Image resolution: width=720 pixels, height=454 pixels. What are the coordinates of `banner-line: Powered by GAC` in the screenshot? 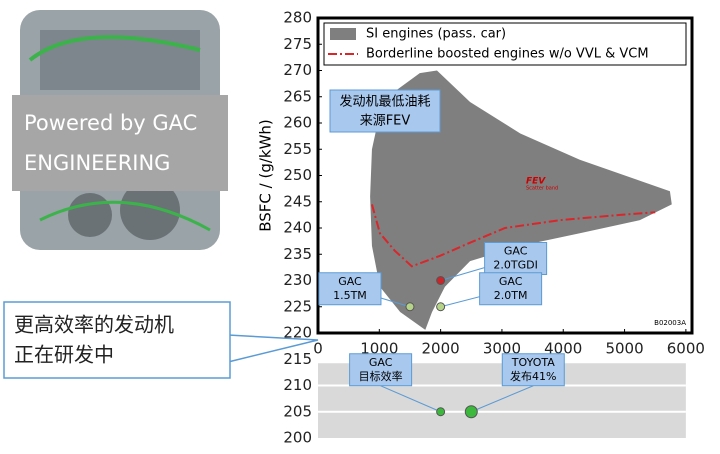 It's located at (110, 123).